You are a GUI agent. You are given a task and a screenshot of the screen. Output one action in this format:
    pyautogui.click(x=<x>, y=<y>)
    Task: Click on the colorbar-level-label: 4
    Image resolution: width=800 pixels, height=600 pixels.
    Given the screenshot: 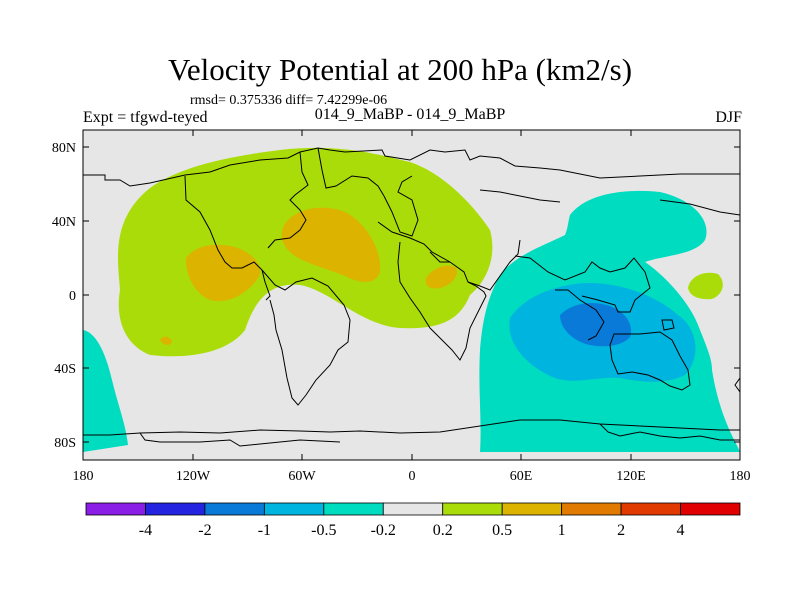 What is the action you would take?
    pyautogui.click(x=681, y=530)
    